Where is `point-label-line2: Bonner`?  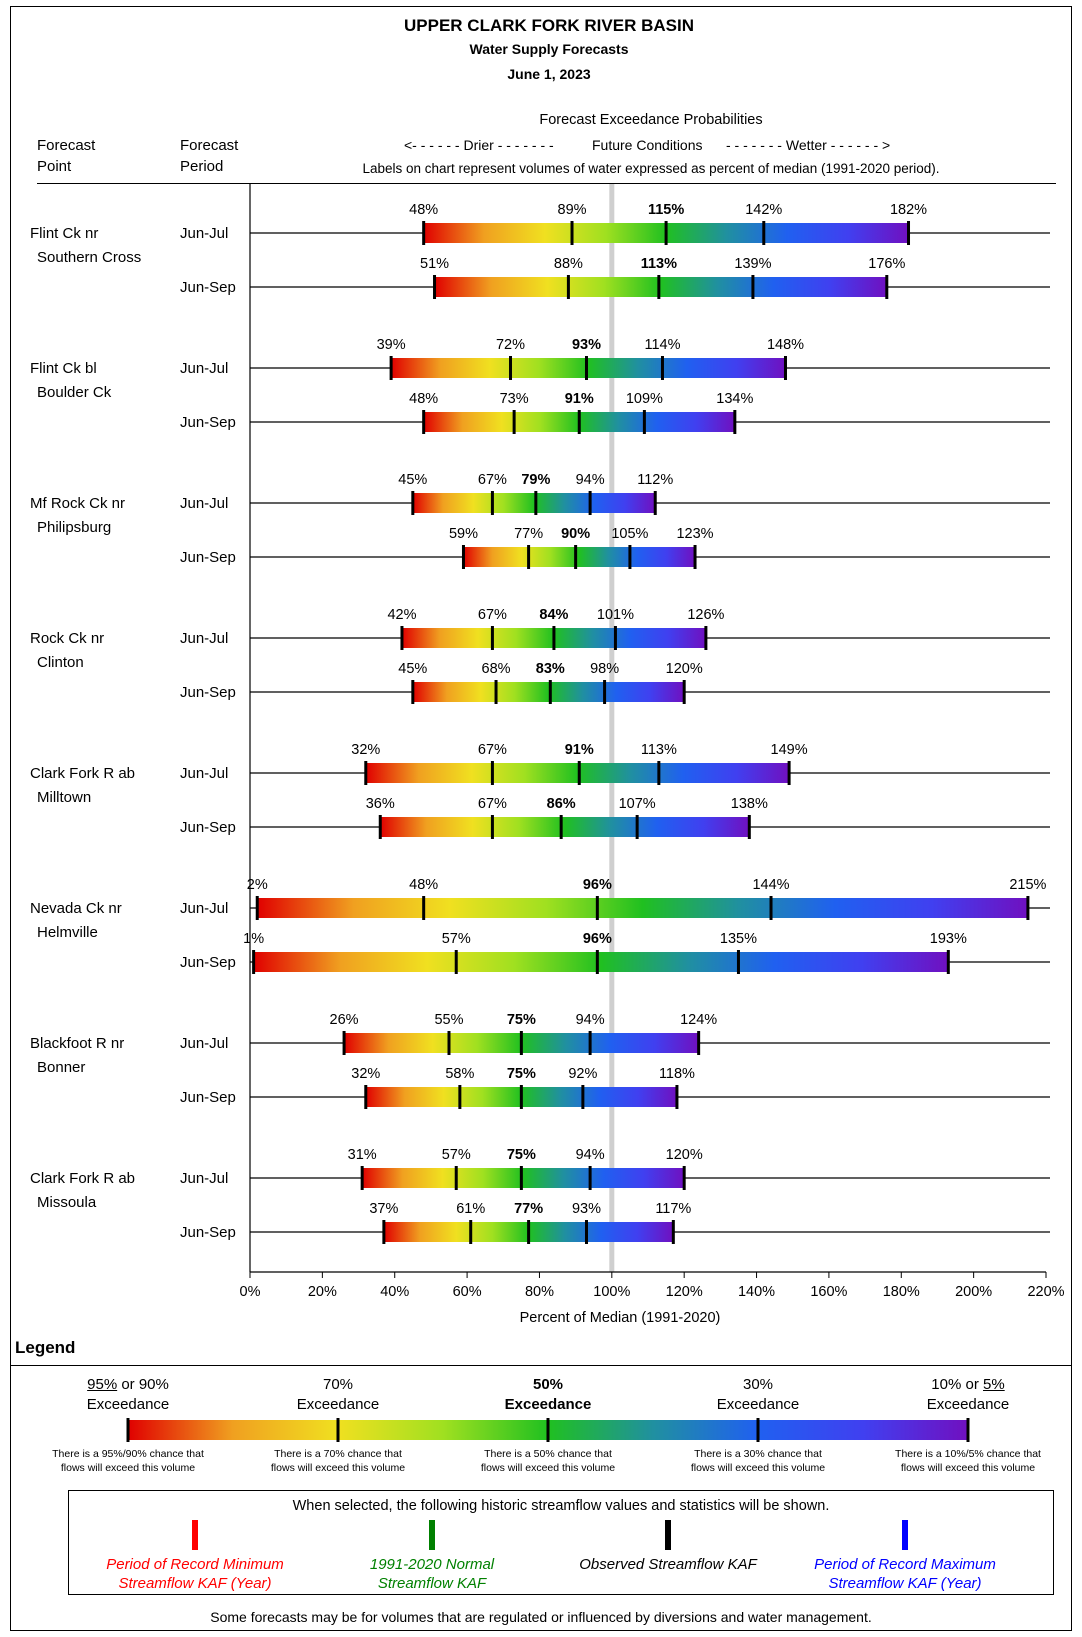
point-label-line2: Bonner is located at coordinates (61, 1067).